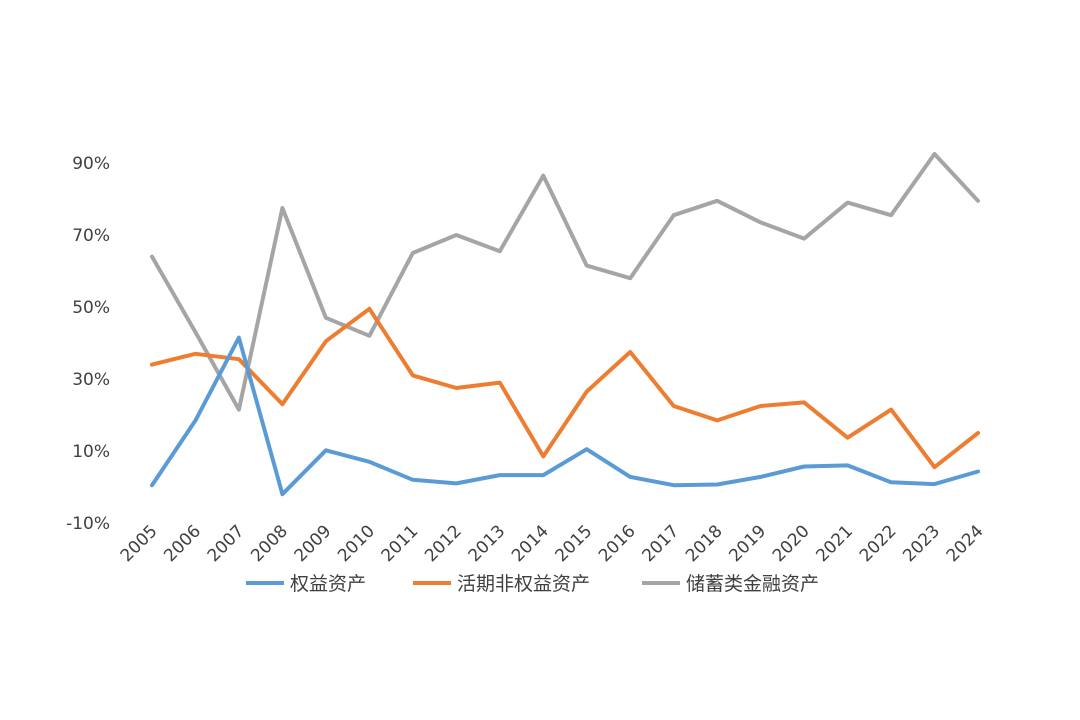 This screenshot has height=720, width=1080. Describe the element at coordinates (660, 543) in the screenshot. I see `x-tick-label: 2017` at that location.